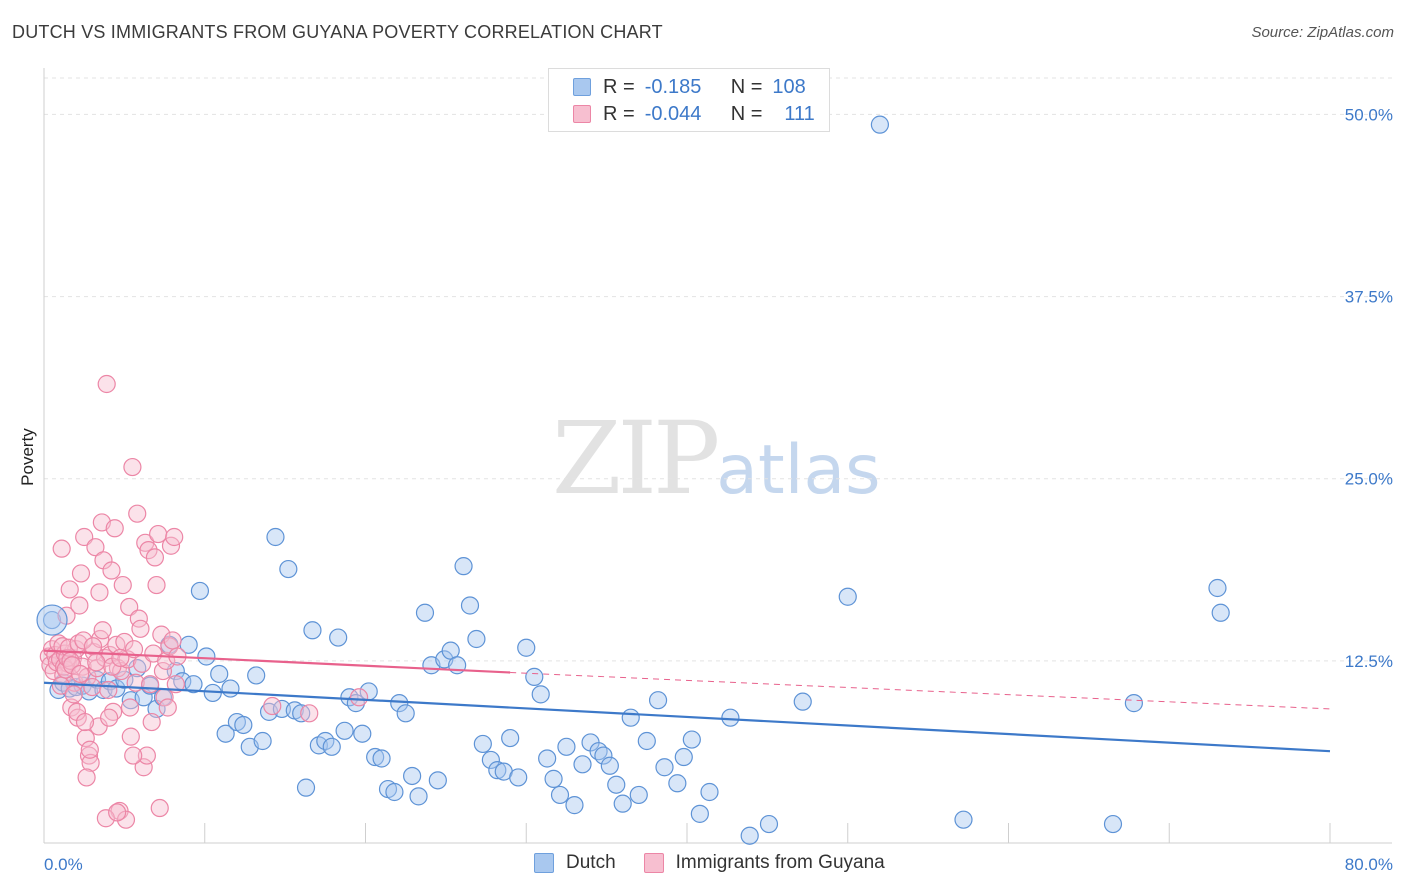  What do you see at coordinates (619, 86) in the screenshot?
I see `legend-r-label: R =` at bounding box center [619, 86].